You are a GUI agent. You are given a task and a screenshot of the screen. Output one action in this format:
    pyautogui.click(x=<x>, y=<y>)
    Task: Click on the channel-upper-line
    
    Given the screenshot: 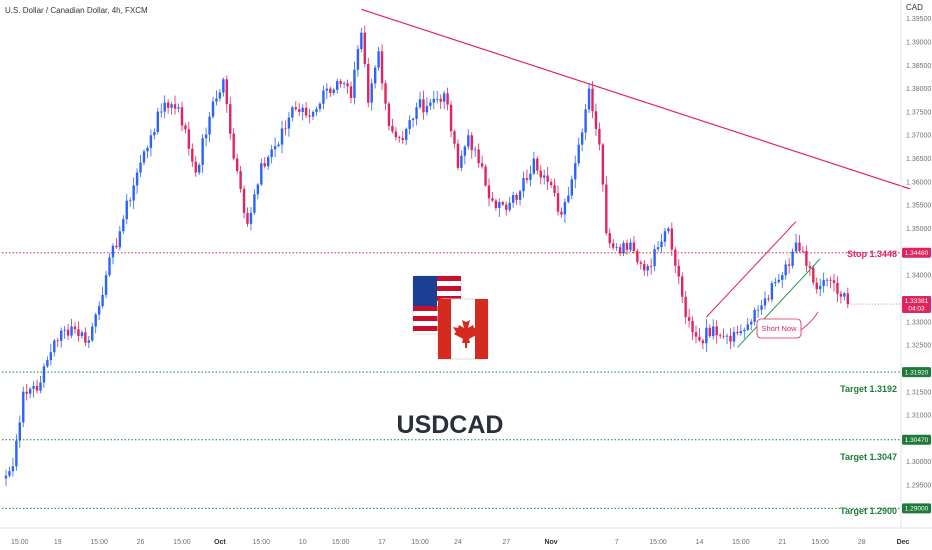 What is the action you would take?
    pyautogui.click(x=751, y=269)
    